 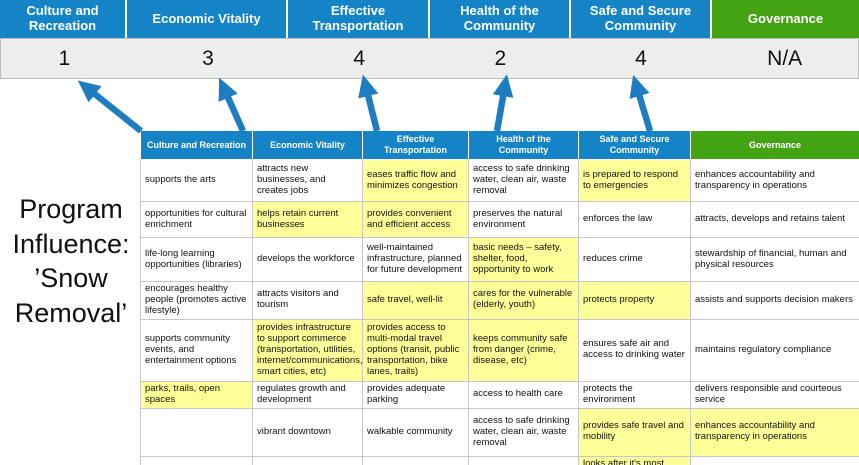 What do you see at coordinates (307, 394) in the screenshot?
I see `matrix-cell: regulates growth and development` at bounding box center [307, 394].